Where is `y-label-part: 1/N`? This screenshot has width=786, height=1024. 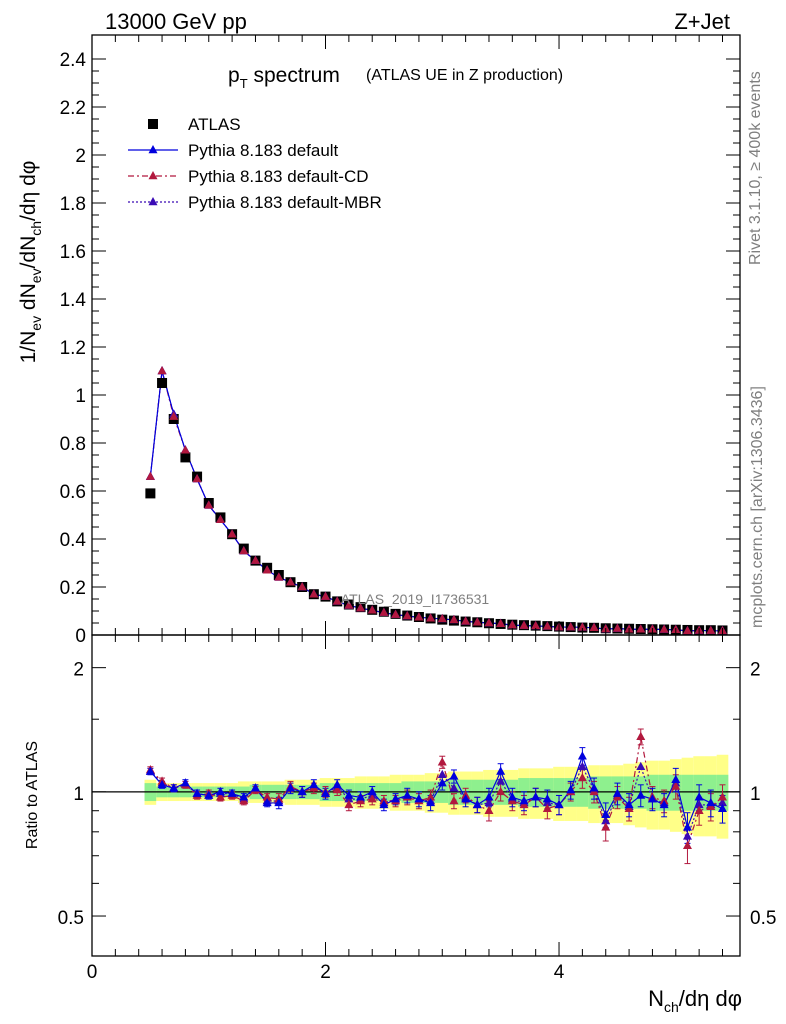
y-label-part: 1/N is located at coordinates (28, 347).